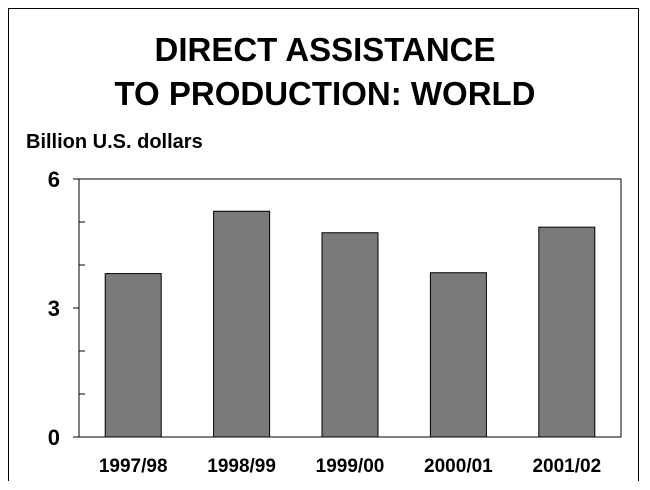  Describe the element at coordinates (325, 49) in the screenshot. I see `chart-title-line-1: DIRECT ASSISTANCE` at that location.